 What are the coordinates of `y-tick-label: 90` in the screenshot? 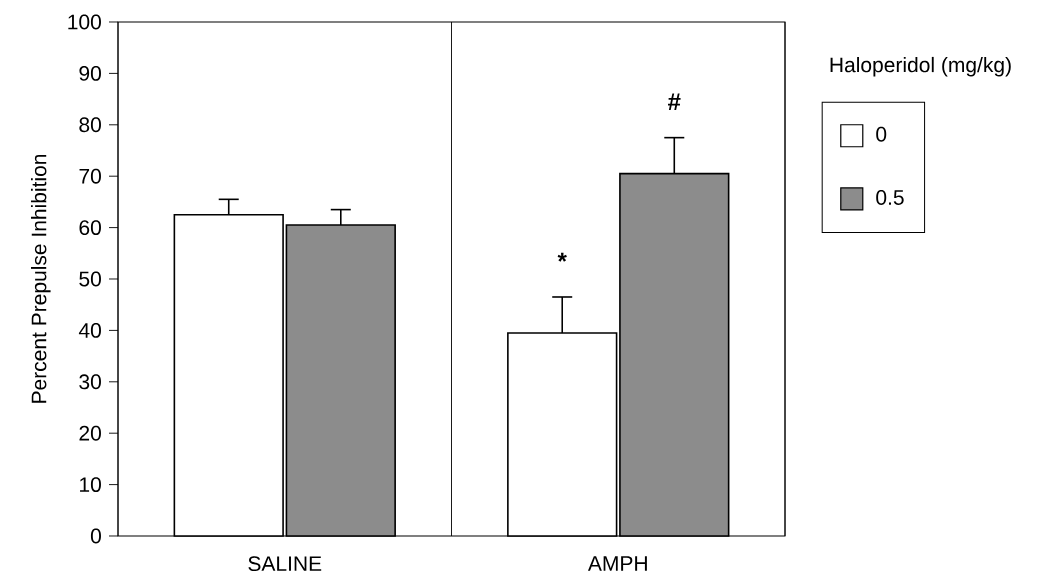 It's located at (90, 73).